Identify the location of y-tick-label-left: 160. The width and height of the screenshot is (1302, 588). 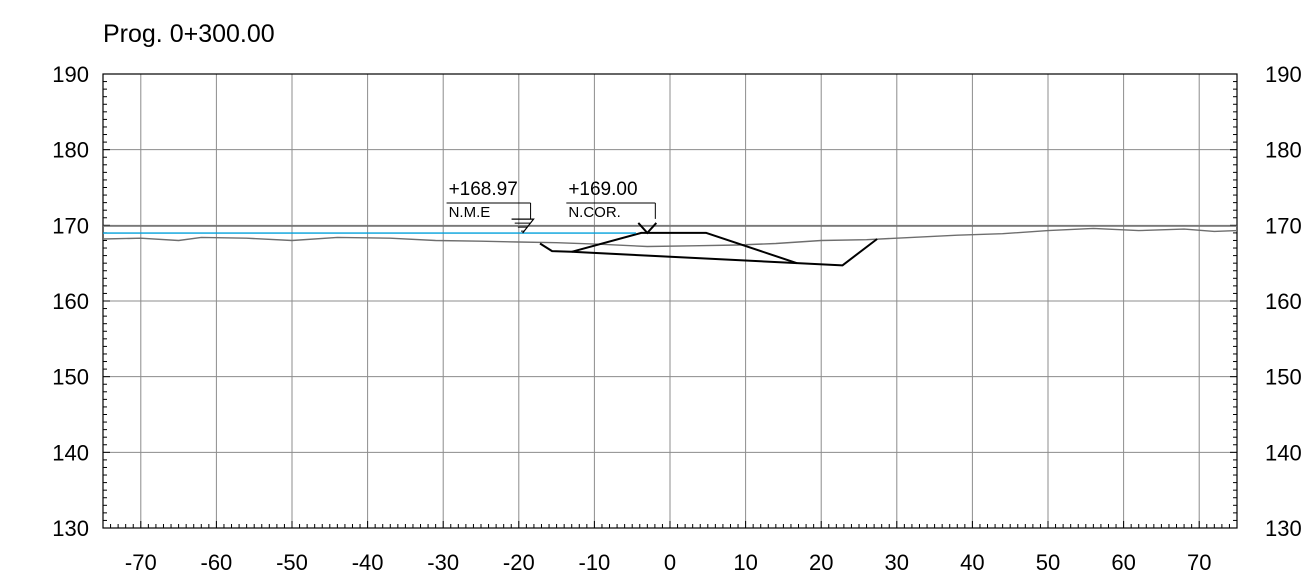
(70, 301).